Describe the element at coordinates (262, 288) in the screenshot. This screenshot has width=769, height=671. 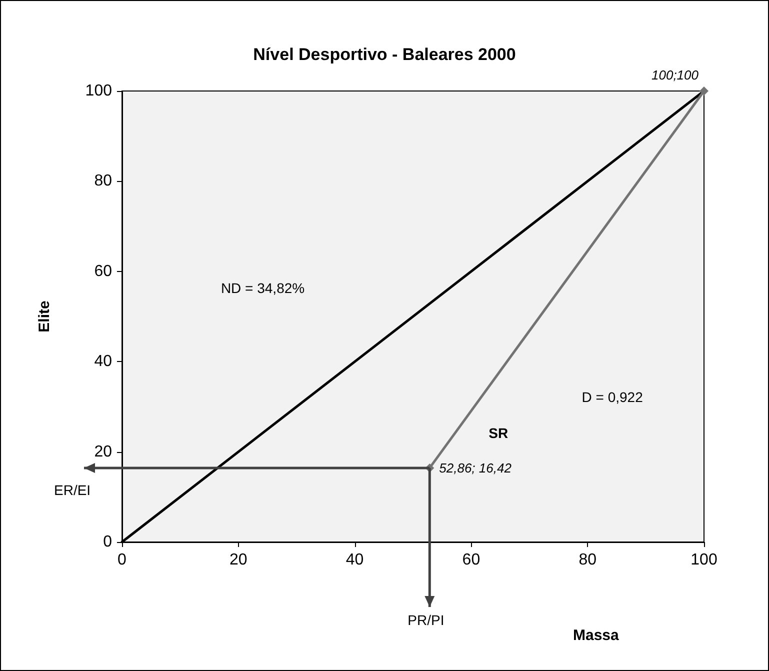
I see `annotation: ND = 34,82%` at that location.